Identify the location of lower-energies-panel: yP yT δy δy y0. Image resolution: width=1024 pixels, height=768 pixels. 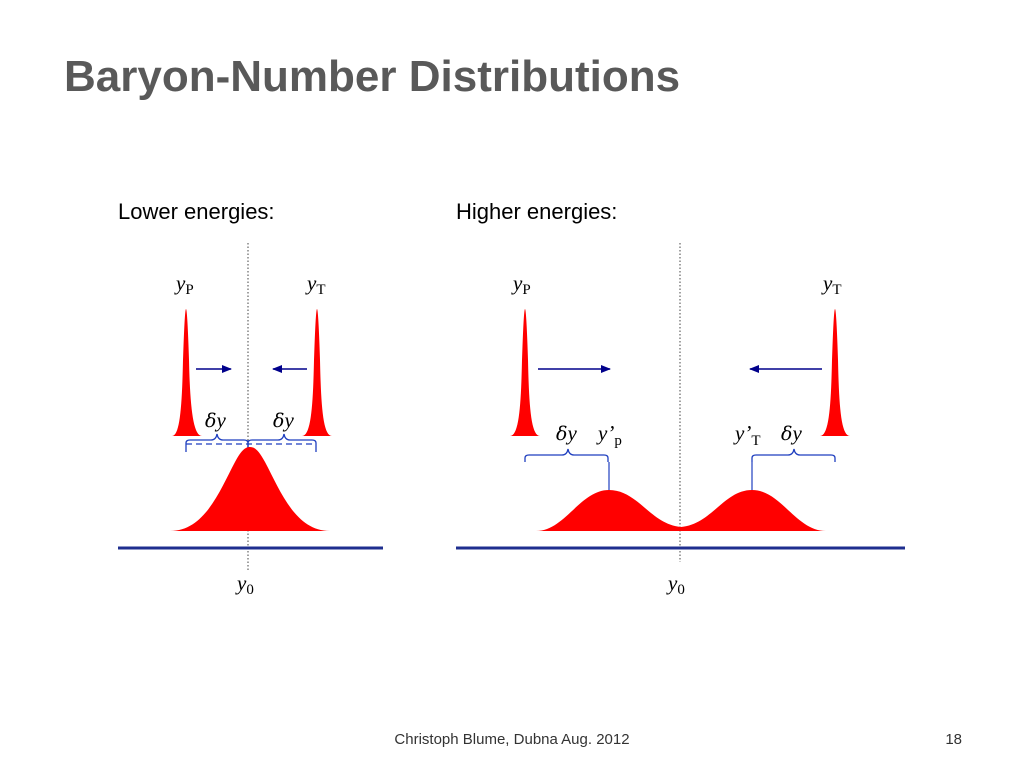
(250, 420).